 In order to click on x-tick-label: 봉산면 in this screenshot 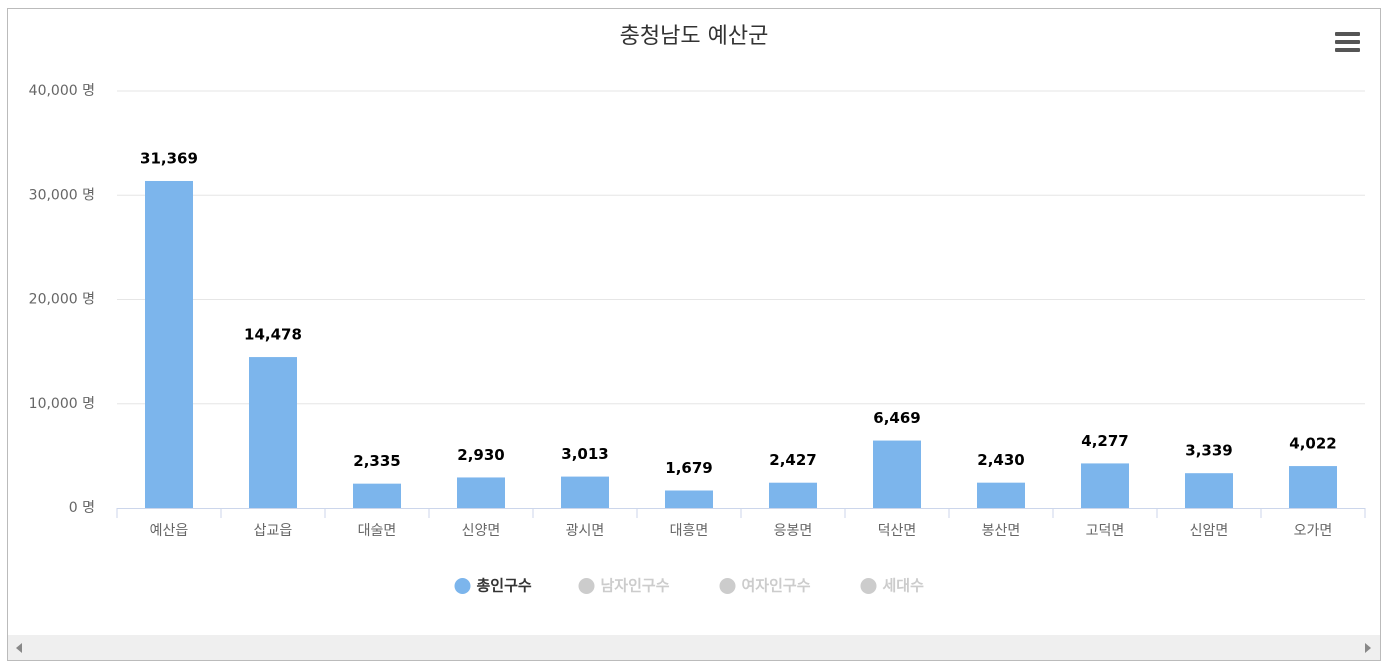, I will do `click(1001, 531)`.